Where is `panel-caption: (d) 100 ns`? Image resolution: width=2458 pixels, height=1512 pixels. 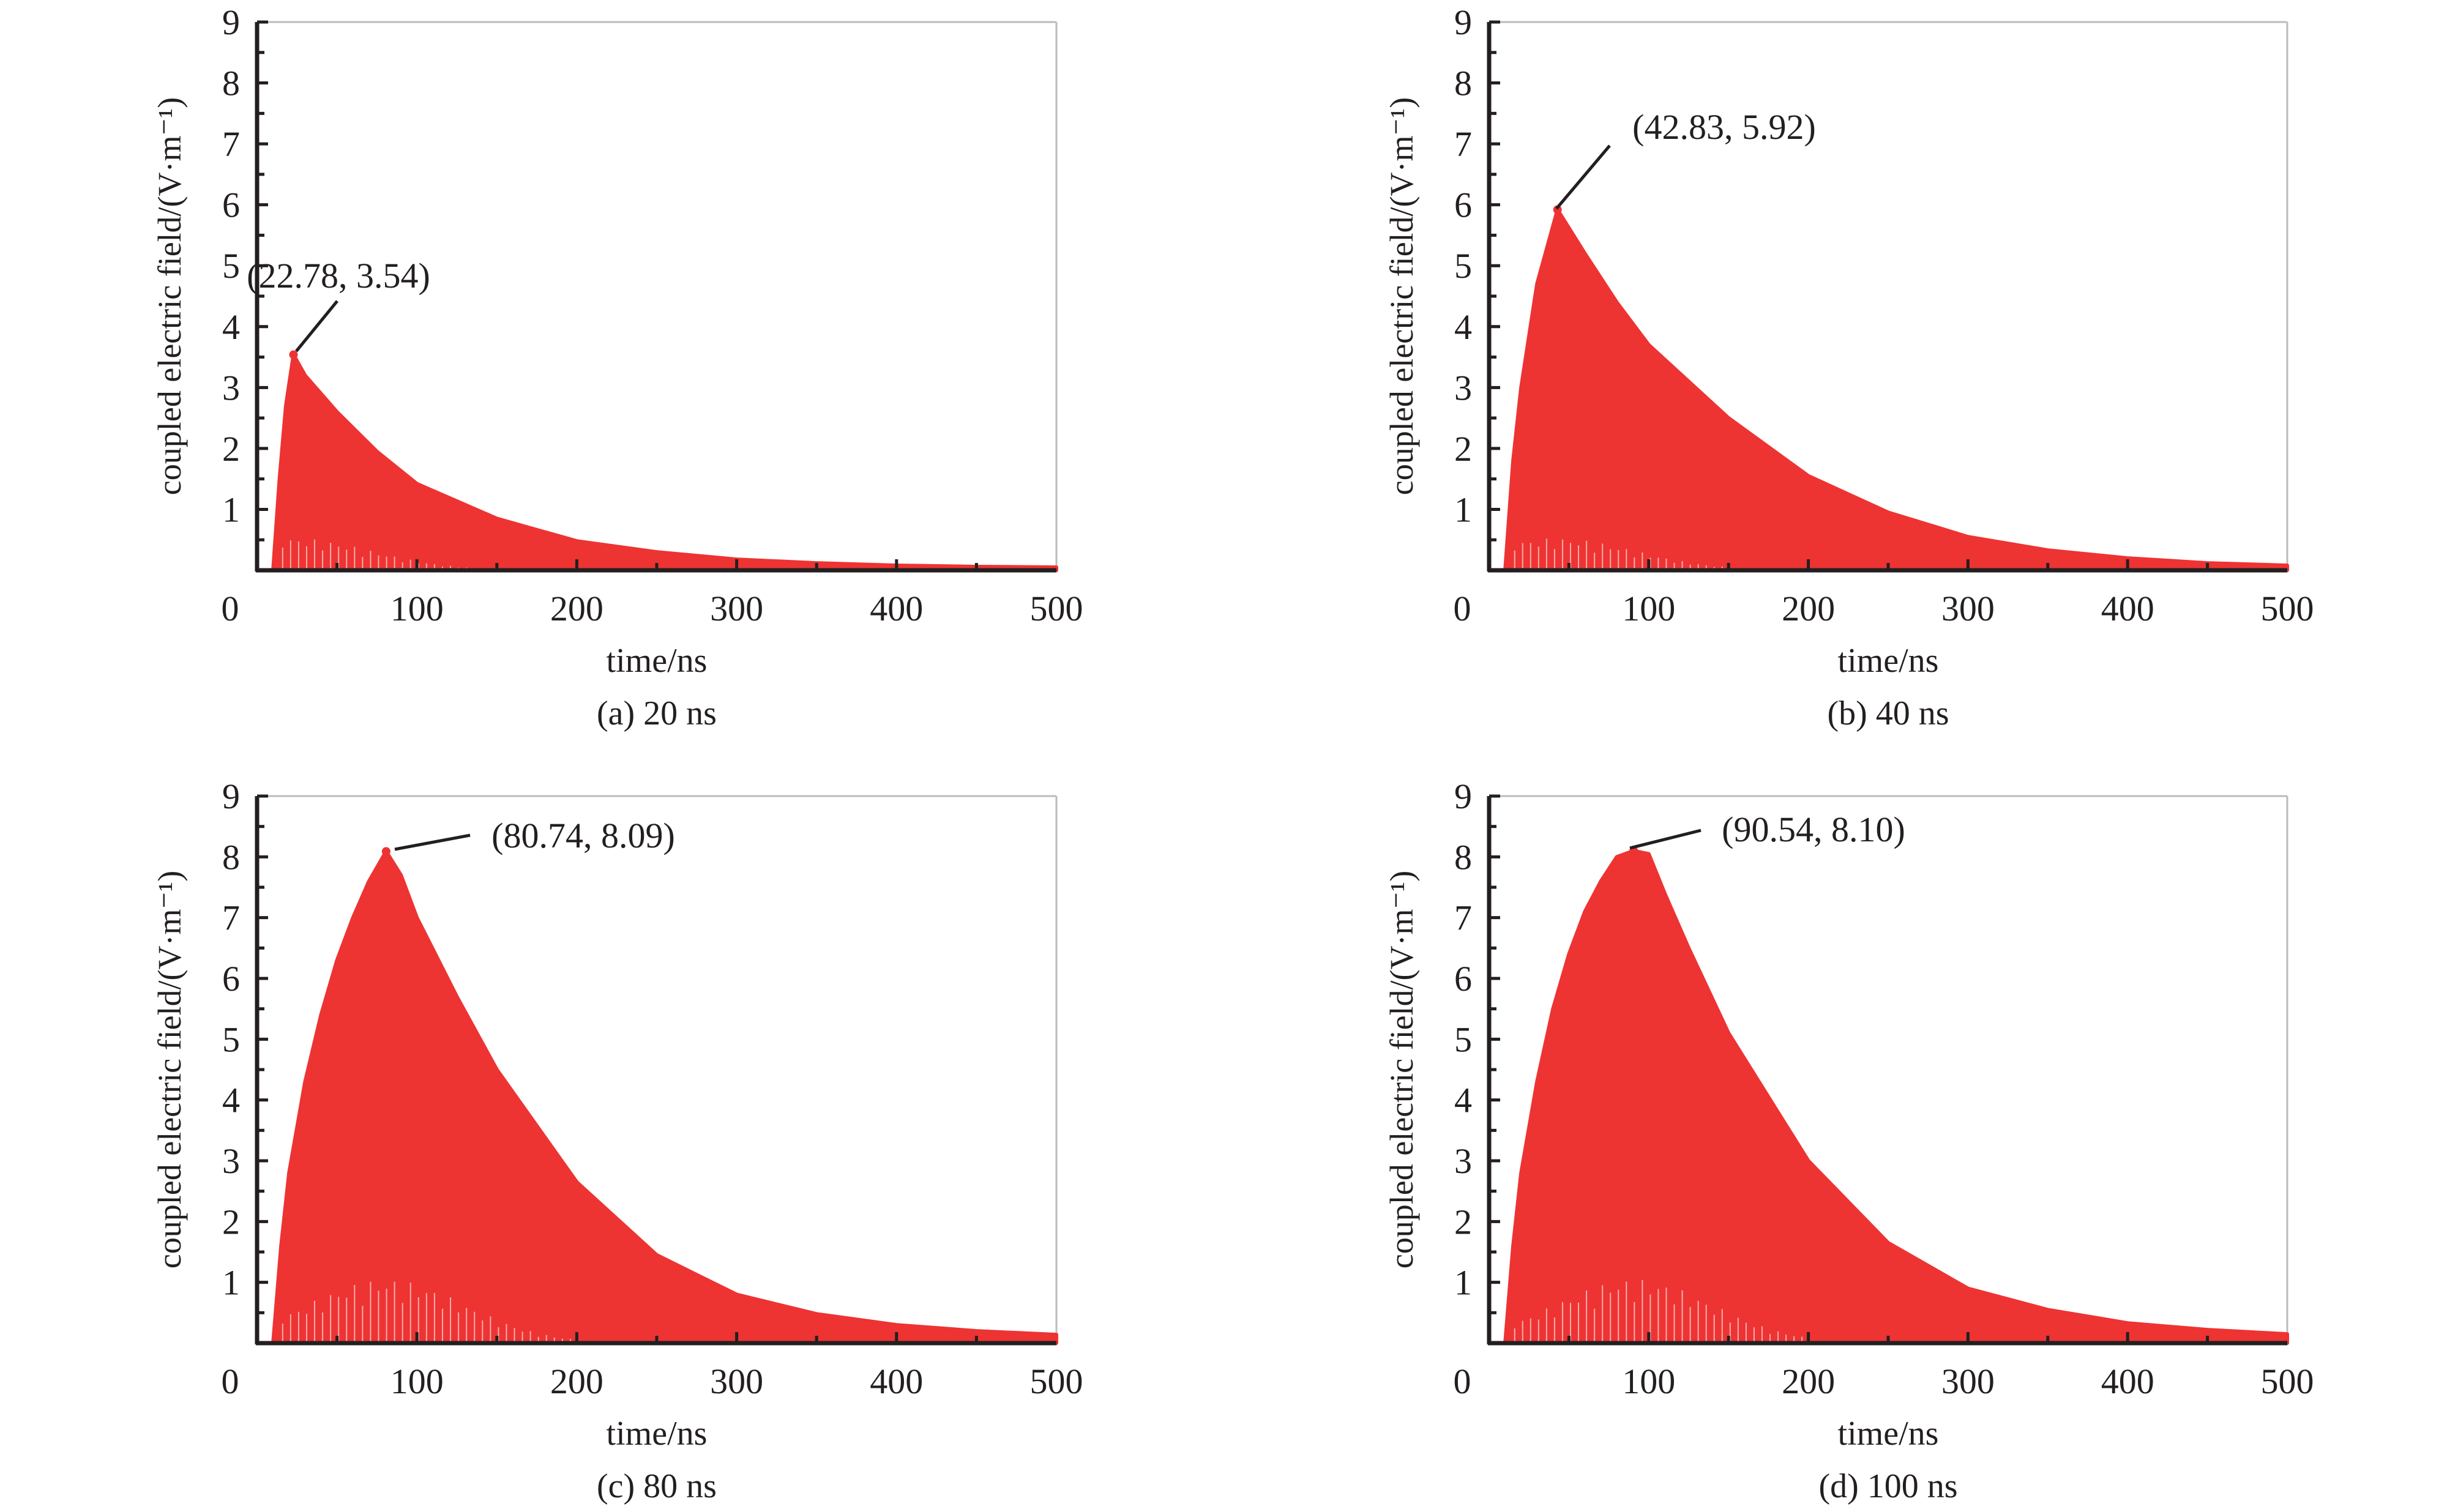
panel-caption: (d) 100 ns is located at coordinates (1887, 1486).